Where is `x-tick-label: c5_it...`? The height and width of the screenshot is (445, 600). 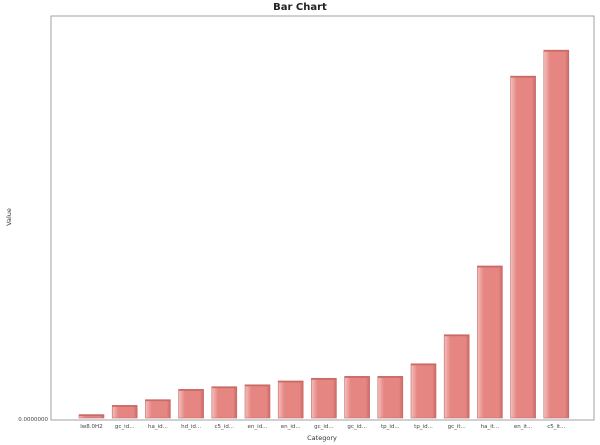
x-tick-label: c5_it... is located at coordinates (556, 427).